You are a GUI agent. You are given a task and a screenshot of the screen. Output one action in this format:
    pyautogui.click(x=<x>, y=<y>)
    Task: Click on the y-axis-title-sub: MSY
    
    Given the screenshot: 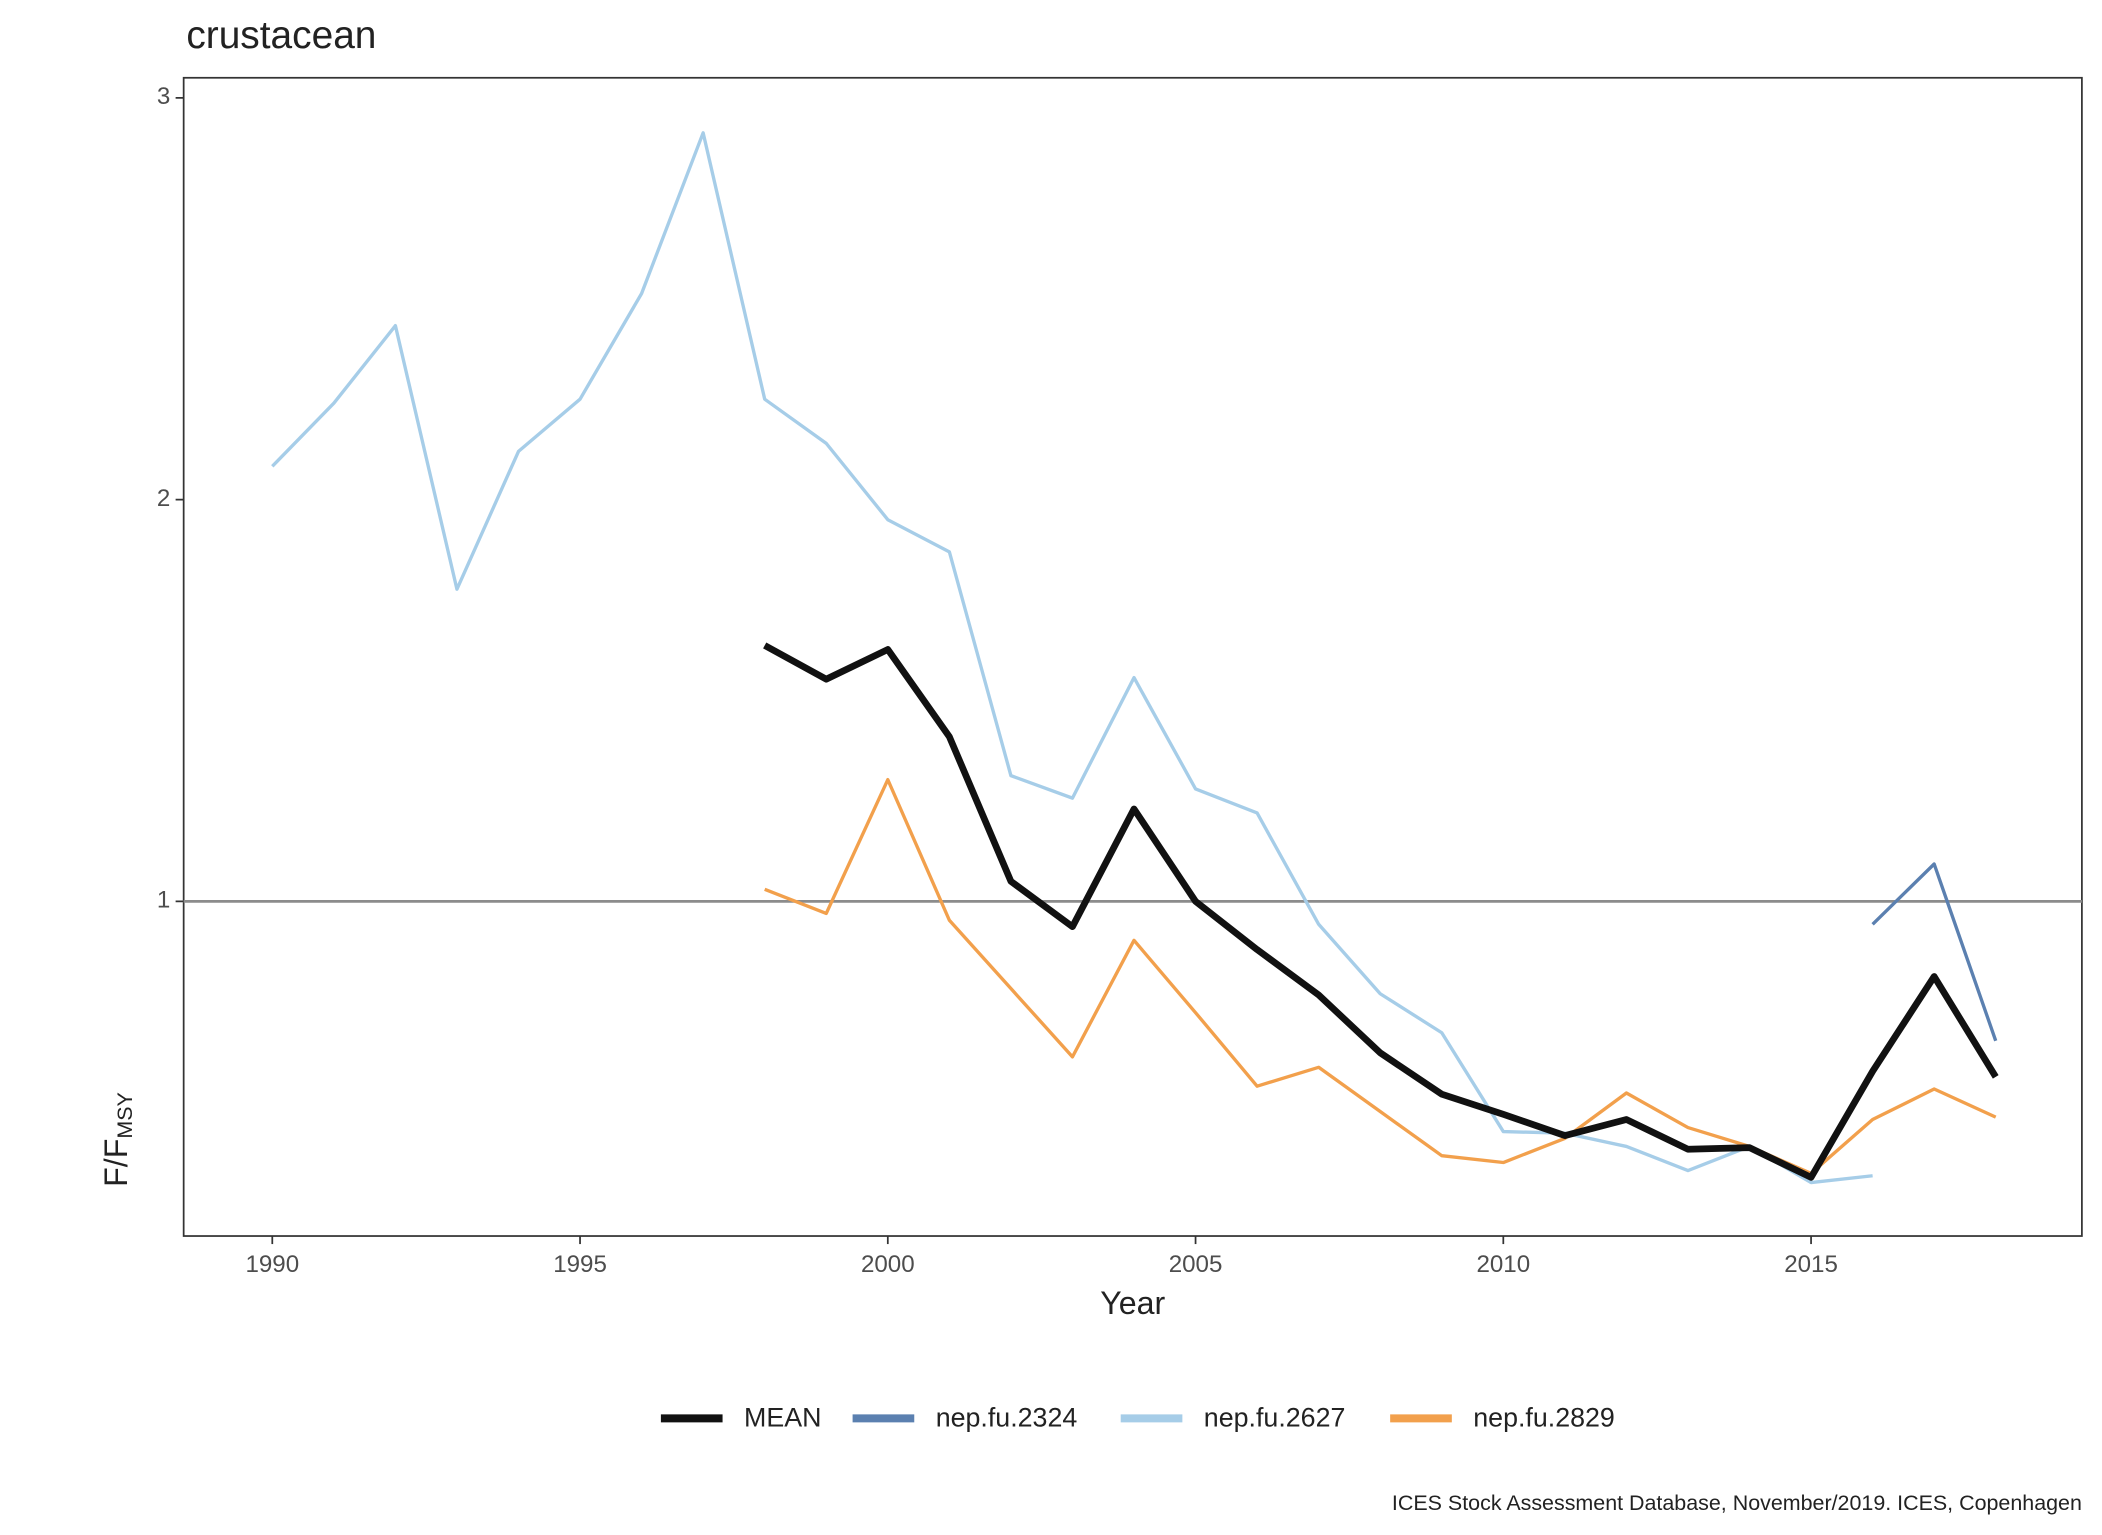 What is the action you would take?
    pyautogui.click(x=125, y=1115)
    